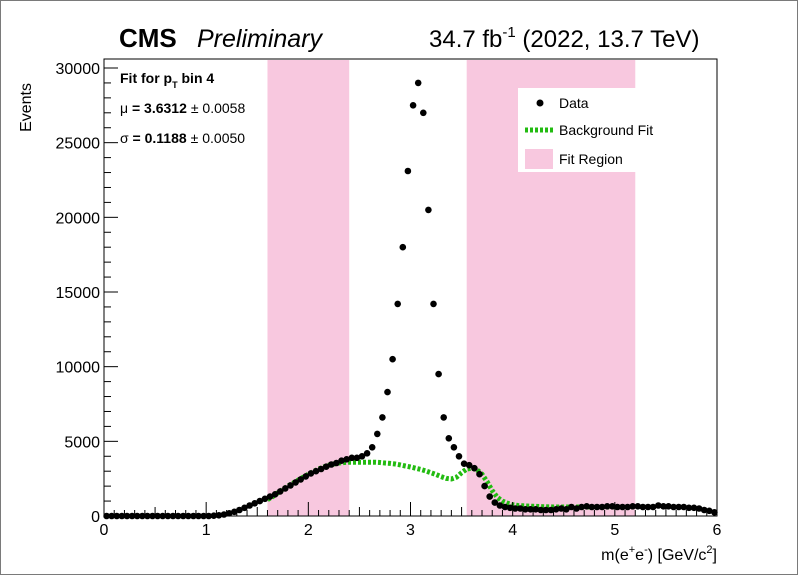 The width and height of the screenshot is (798, 576). Describe the element at coordinates (78, 144) in the screenshot. I see `y-tick-label: 25000` at that location.